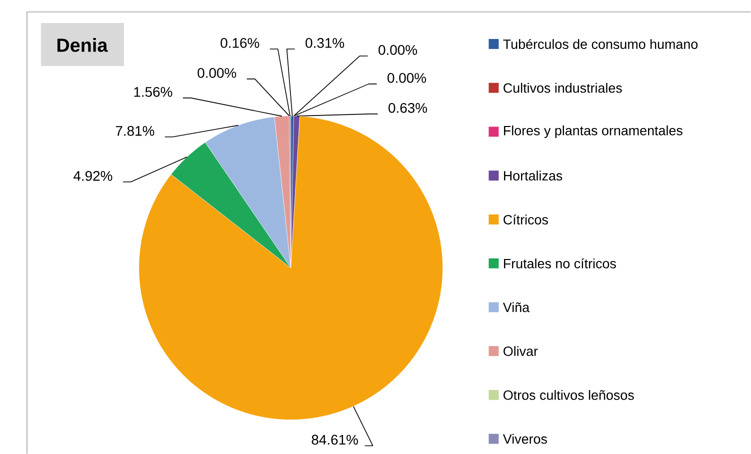  Describe the element at coordinates (569, 395) in the screenshot. I see `legend-label: Otros cultivos leñosos` at that location.